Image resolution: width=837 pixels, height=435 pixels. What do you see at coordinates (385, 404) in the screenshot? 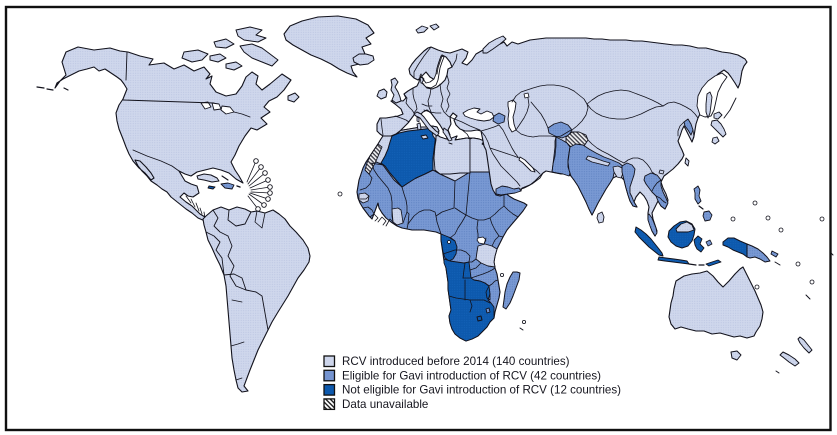
I see `svg-text: Data unavailable` at bounding box center [385, 404].